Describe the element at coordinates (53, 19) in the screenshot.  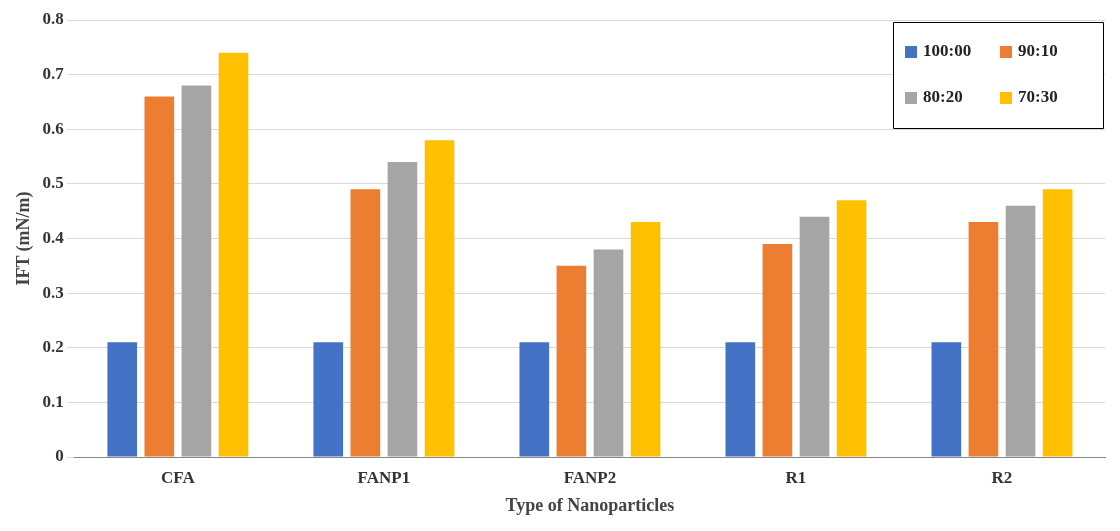
I see `y-tick-label: 0.8` at that location.